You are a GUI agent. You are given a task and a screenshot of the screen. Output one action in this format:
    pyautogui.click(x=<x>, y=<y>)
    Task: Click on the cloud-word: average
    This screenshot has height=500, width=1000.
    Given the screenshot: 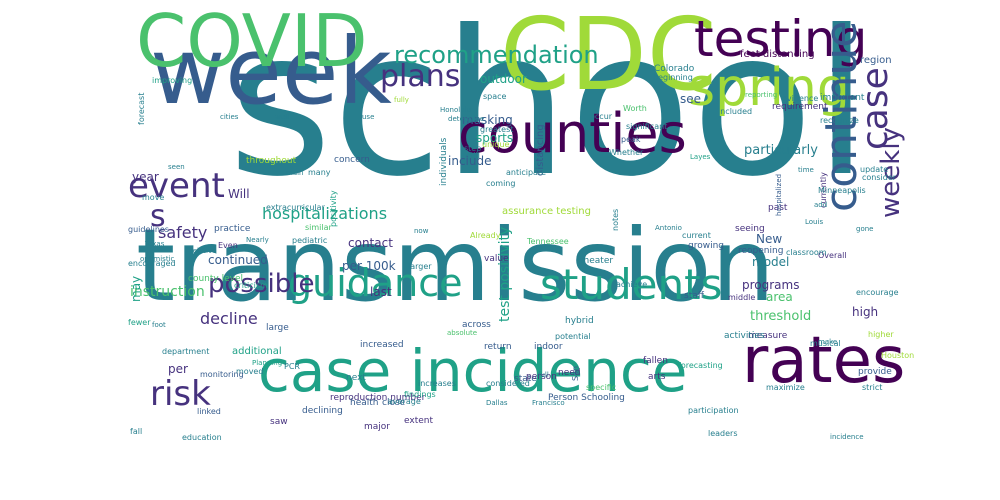 What is the action you would take?
    pyautogui.click(x=404, y=401)
    